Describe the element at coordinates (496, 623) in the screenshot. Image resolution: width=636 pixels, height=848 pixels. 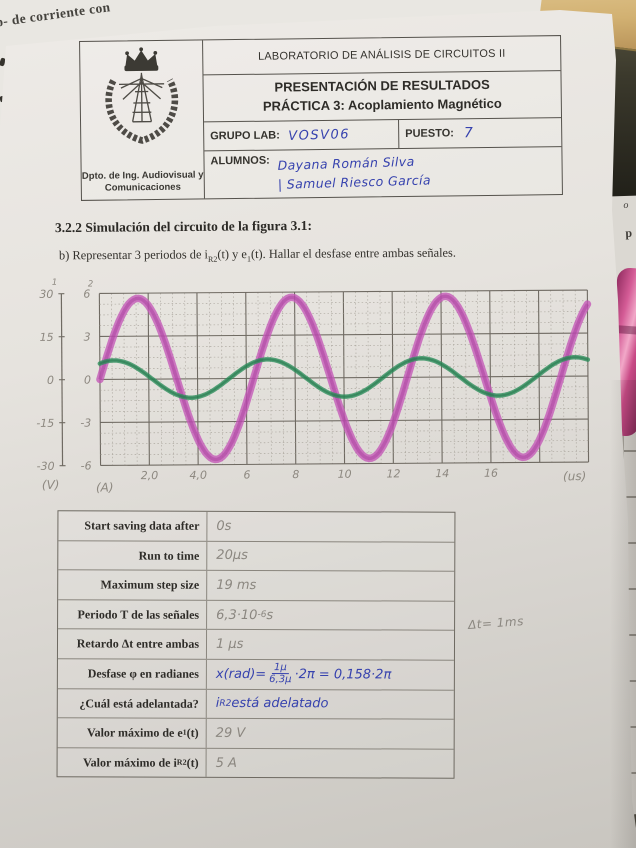
I see `margin-note-handwritten: Δt= 1ms` at that location.